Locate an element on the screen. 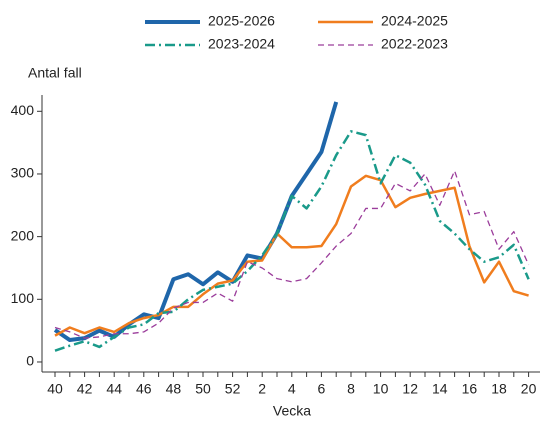 This screenshot has width=543, height=428. x-tick-label: 4 is located at coordinates (292, 389).